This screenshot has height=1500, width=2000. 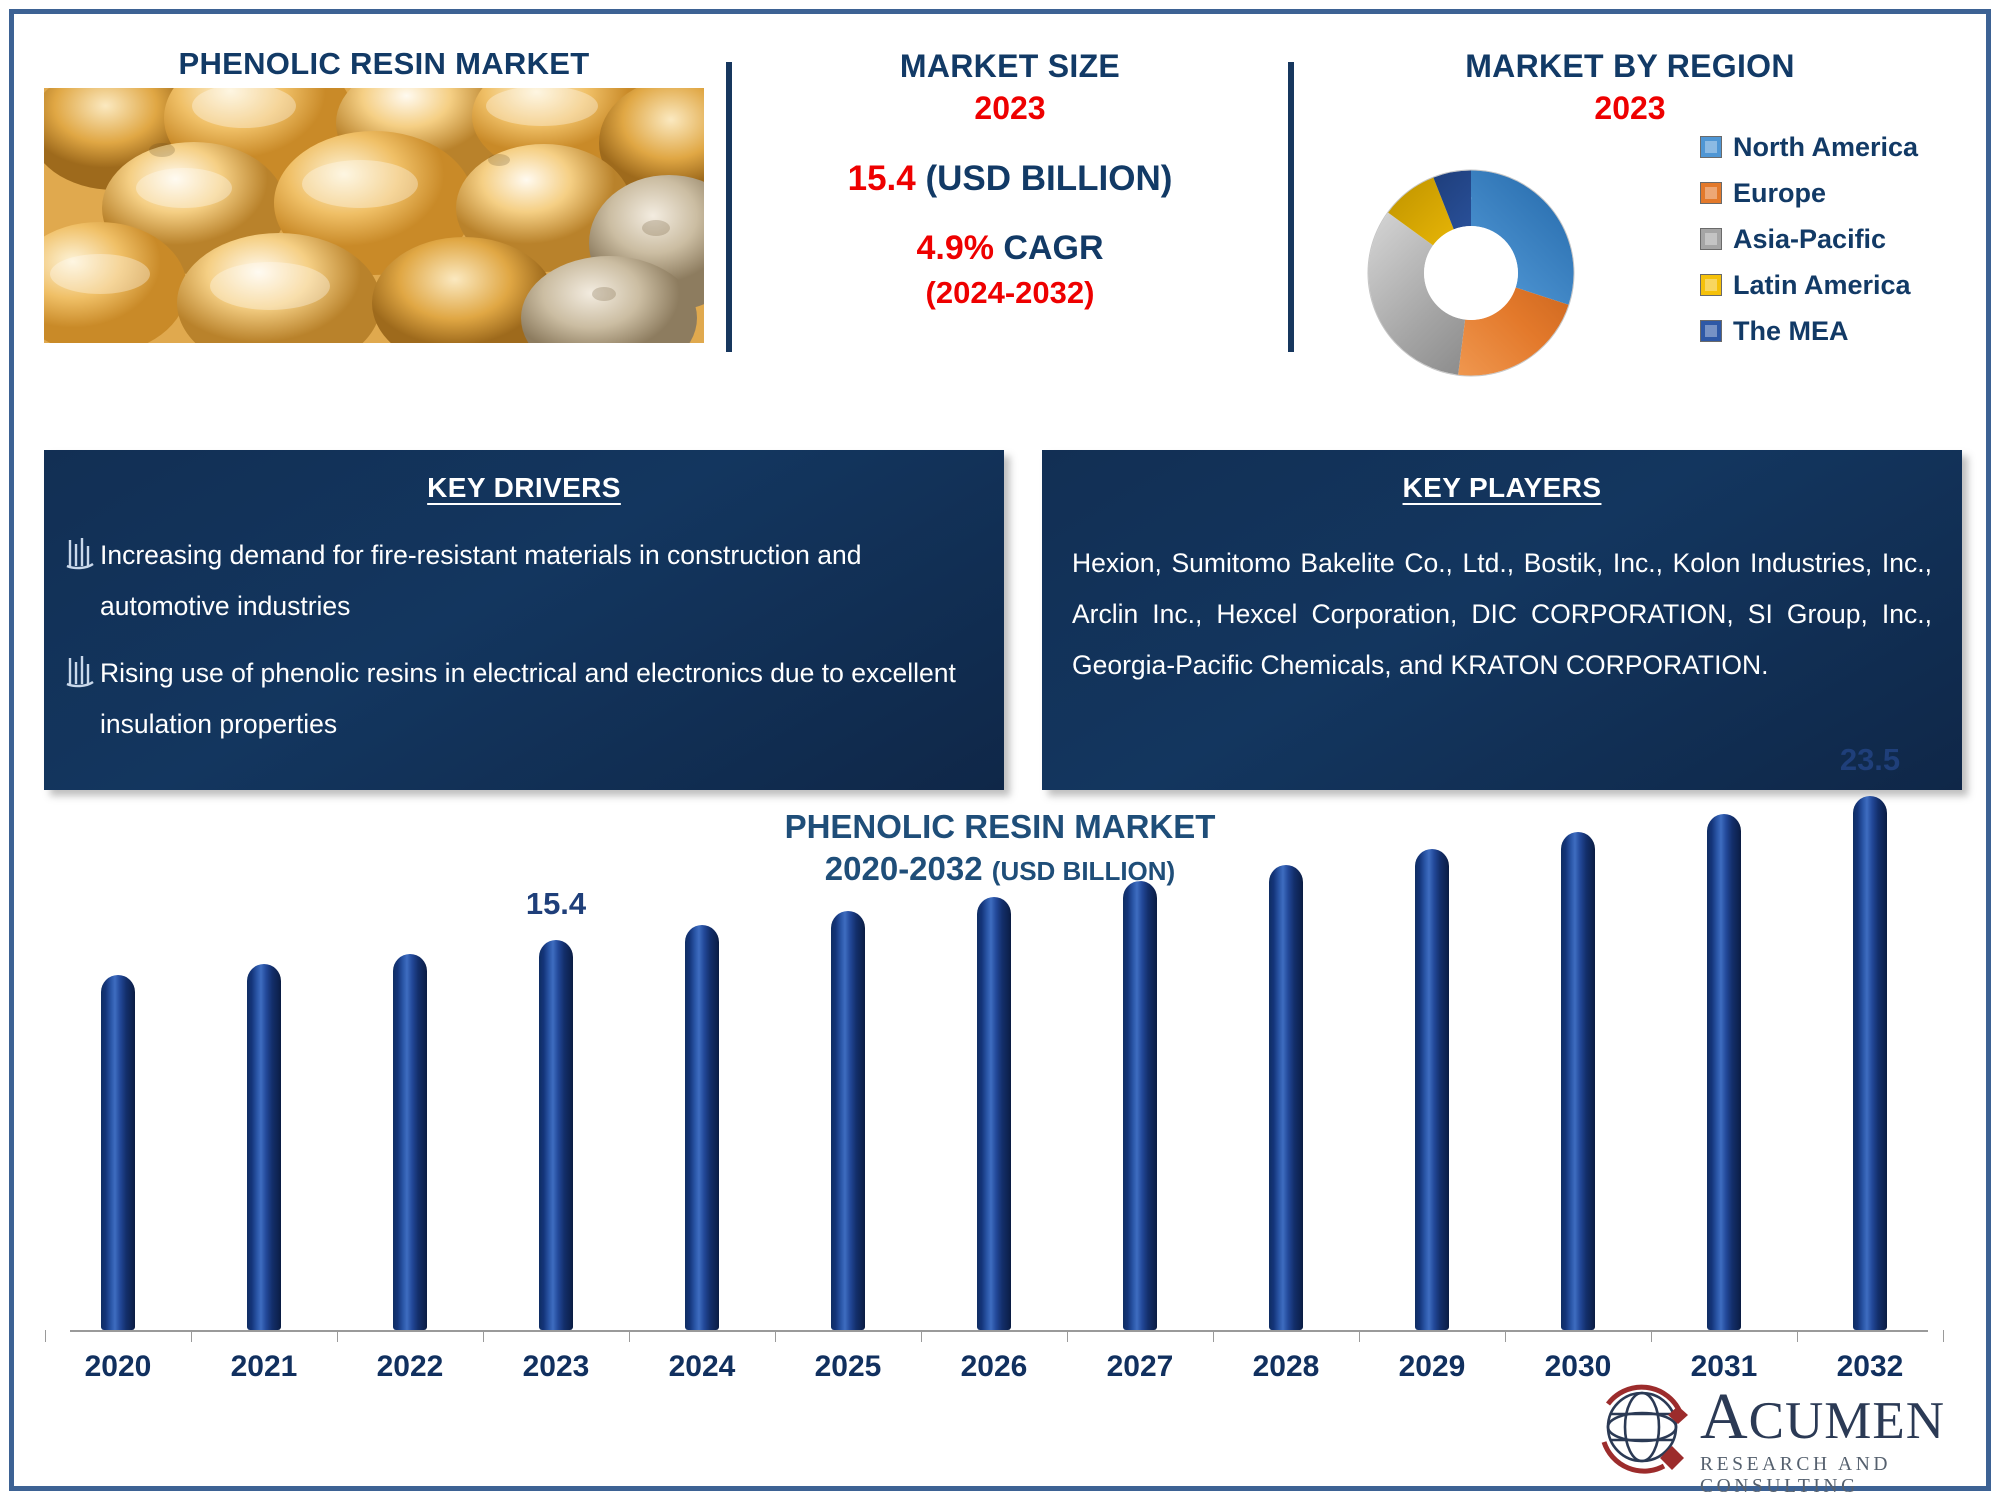 I want to click on chart-title-line1: PHENOLIC RESIN MARKET, so click(x=1000, y=826).